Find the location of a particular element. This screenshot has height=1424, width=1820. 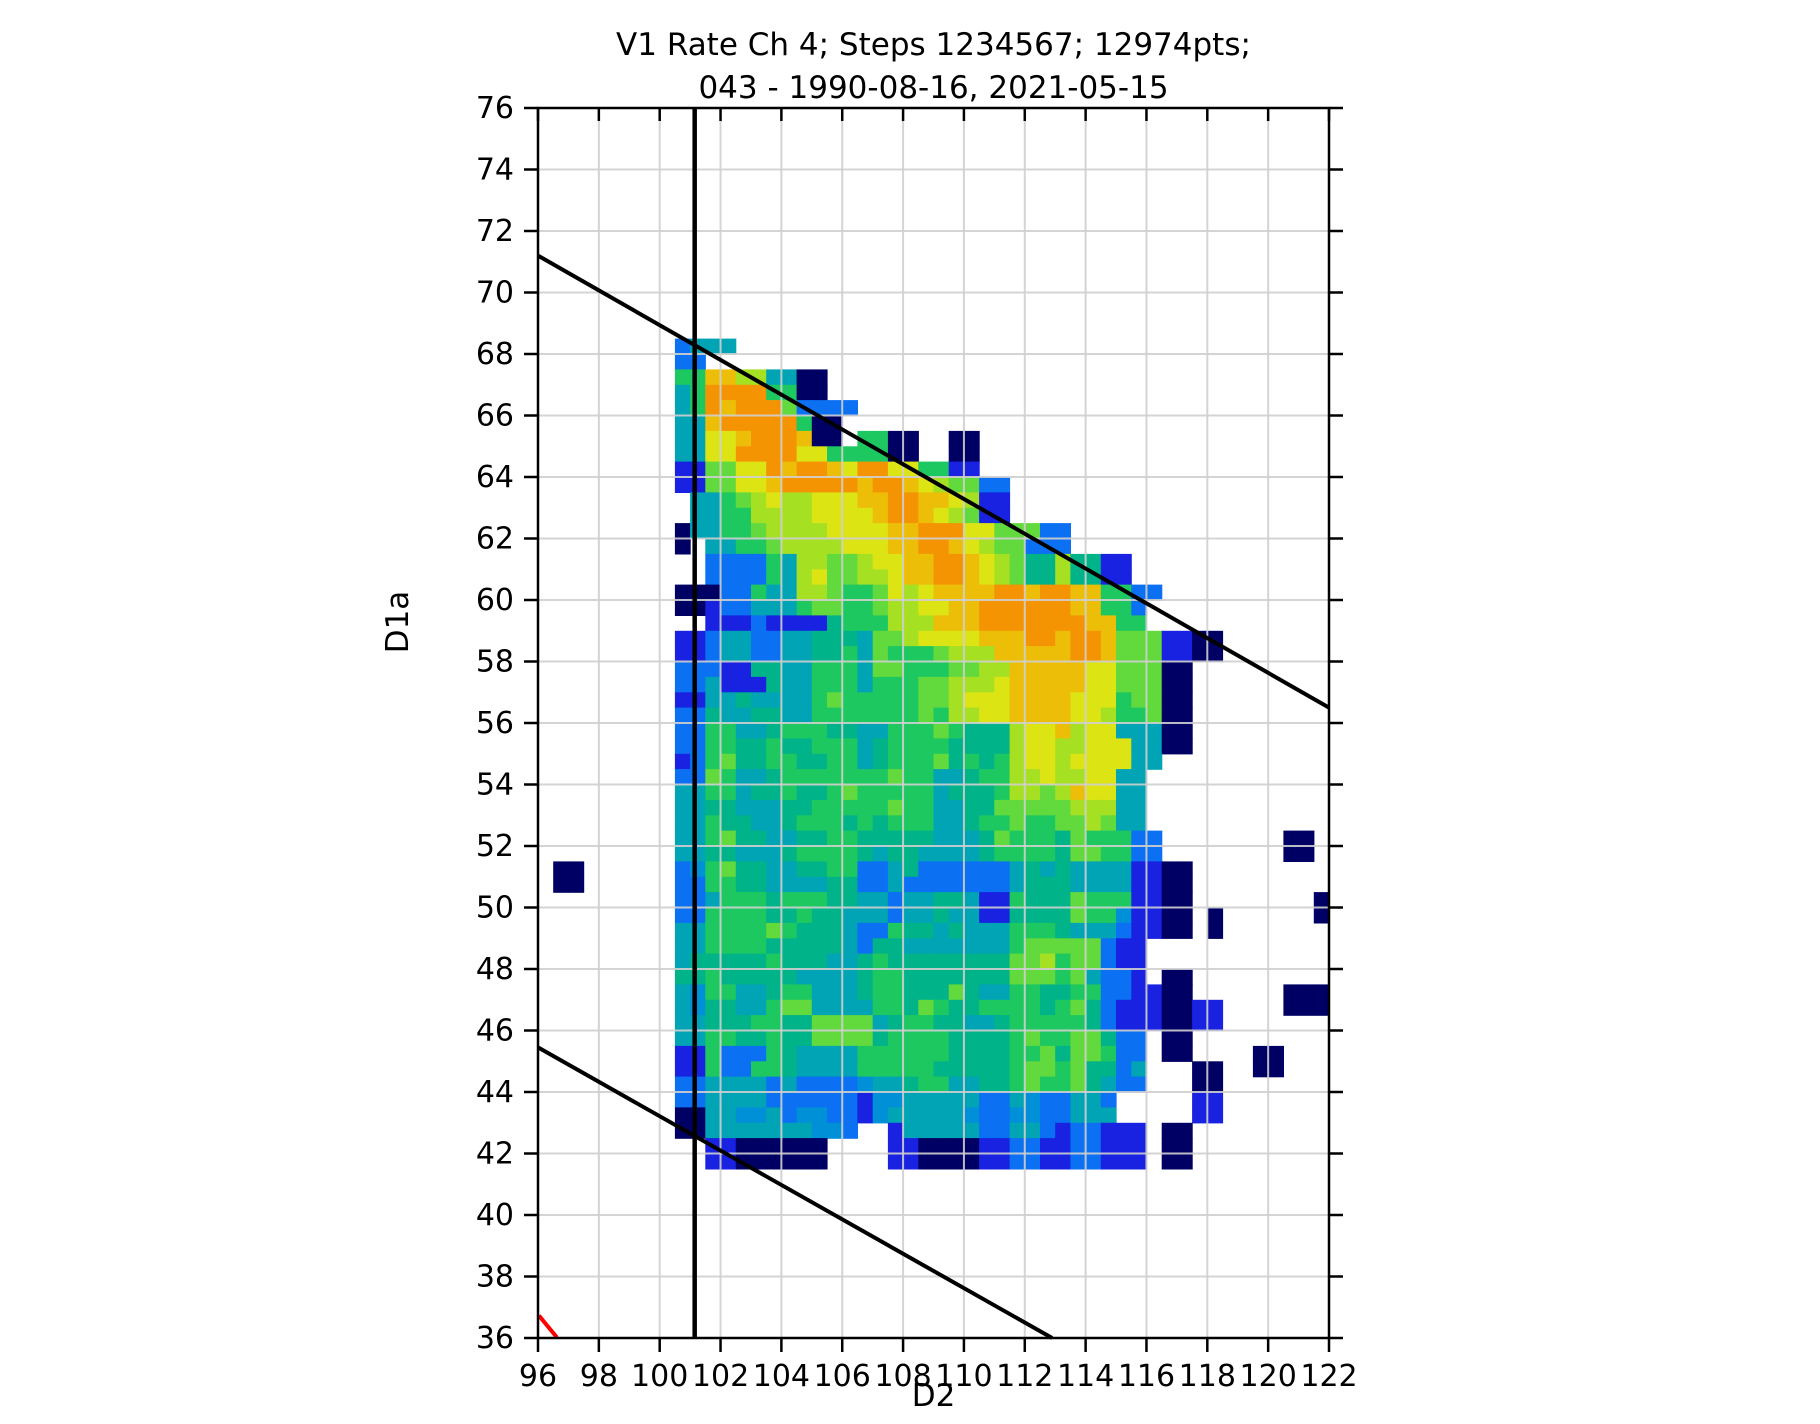

svg-text: 108 is located at coordinates (902, 1376).